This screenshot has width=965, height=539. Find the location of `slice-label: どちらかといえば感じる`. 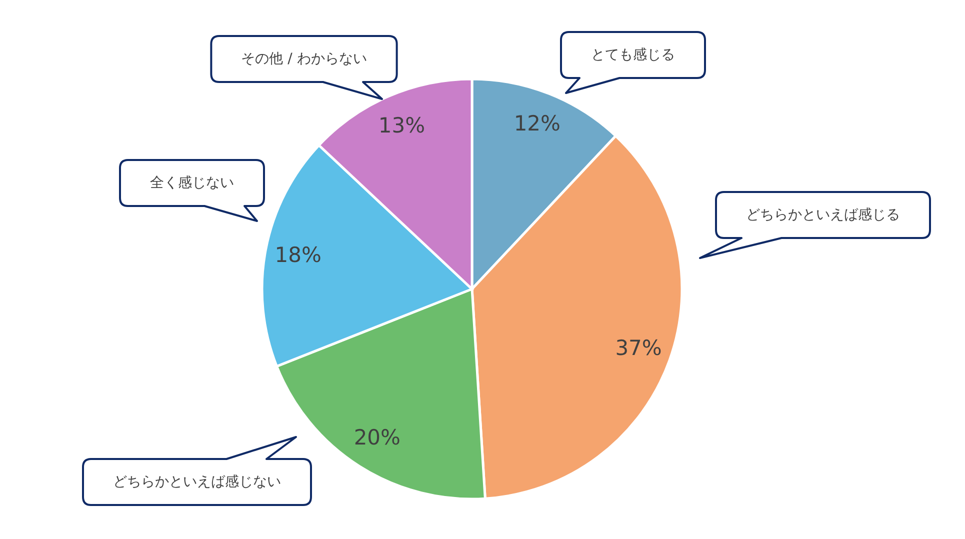

slice-label: どちらかといえば感じる is located at coordinates (823, 215).